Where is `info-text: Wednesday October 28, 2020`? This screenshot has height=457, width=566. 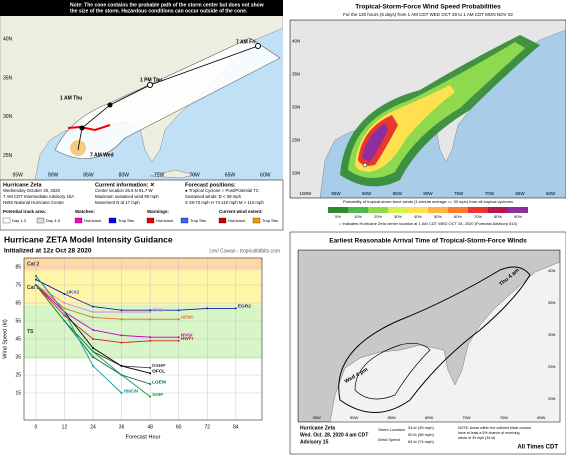 info-text: Wednesday October 28, 2020 is located at coordinates (32, 190).